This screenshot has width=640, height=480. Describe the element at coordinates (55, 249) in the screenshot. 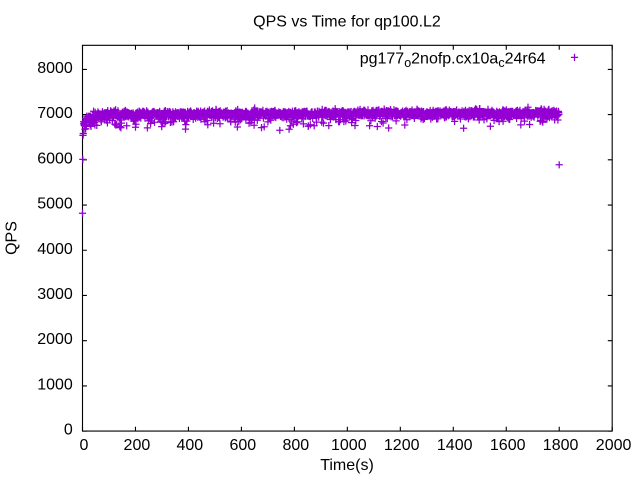

I see `svg-text: 4000` at that location.